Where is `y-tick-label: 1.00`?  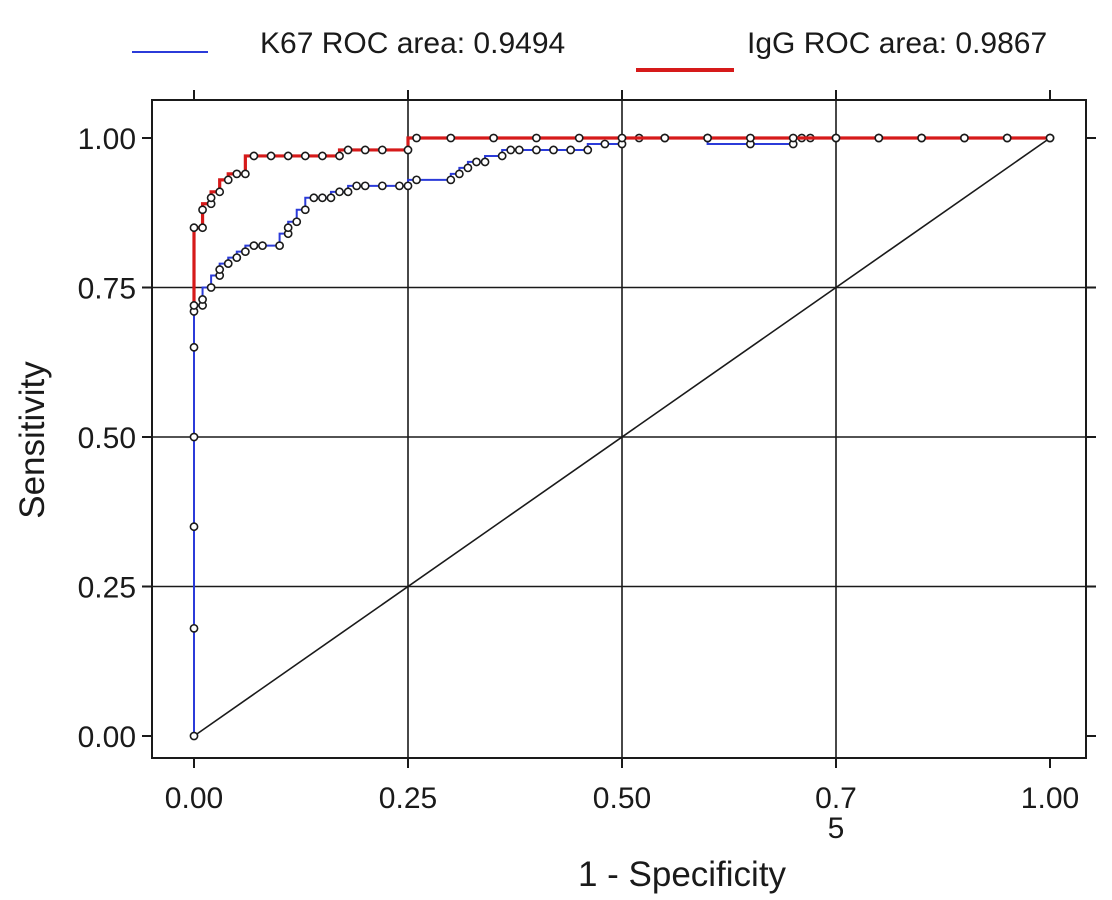 y-tick-label: 1.00 is located at coordinates (107, 139).